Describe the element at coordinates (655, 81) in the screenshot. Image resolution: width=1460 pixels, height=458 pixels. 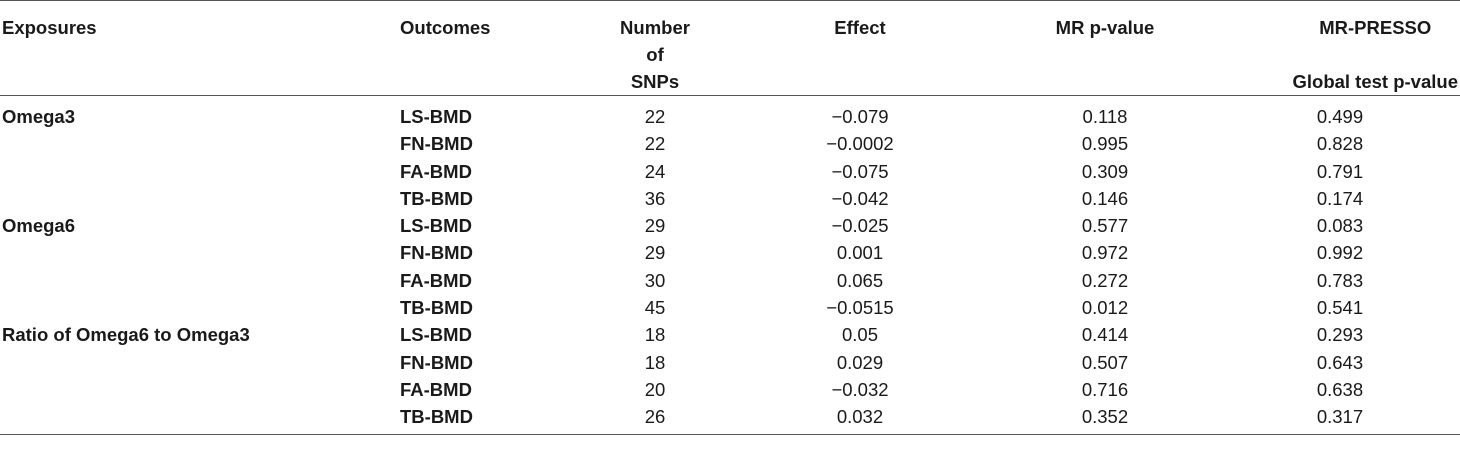
I see `header-snps-line3: SNPs` at that location.